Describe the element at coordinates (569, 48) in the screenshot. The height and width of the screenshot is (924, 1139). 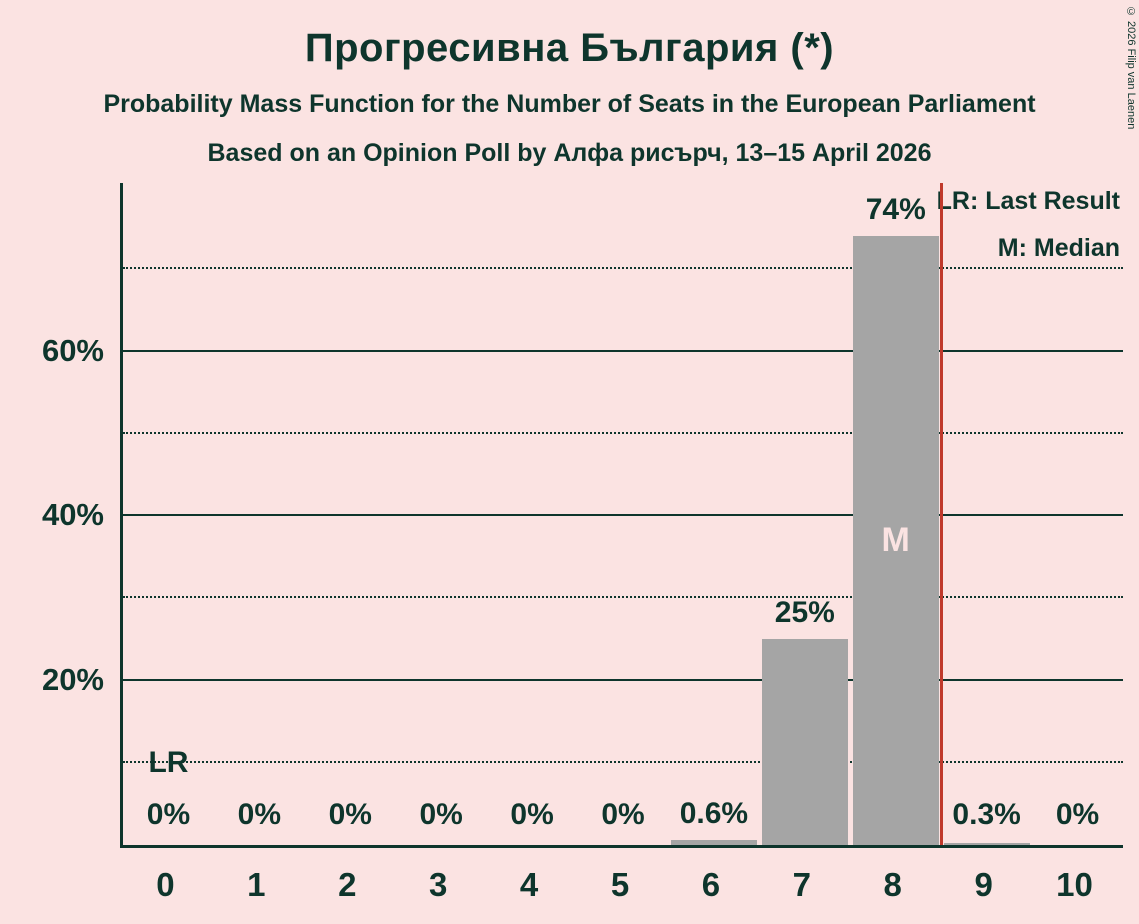
I see `page-title: Прогресивна България (*)` at that location.